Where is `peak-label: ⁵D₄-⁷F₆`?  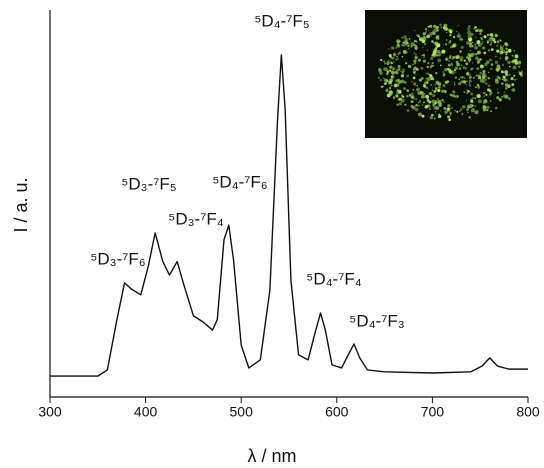
peak-label: ⁵D₄-⁷F₆ is located at coordinates (239, 181).